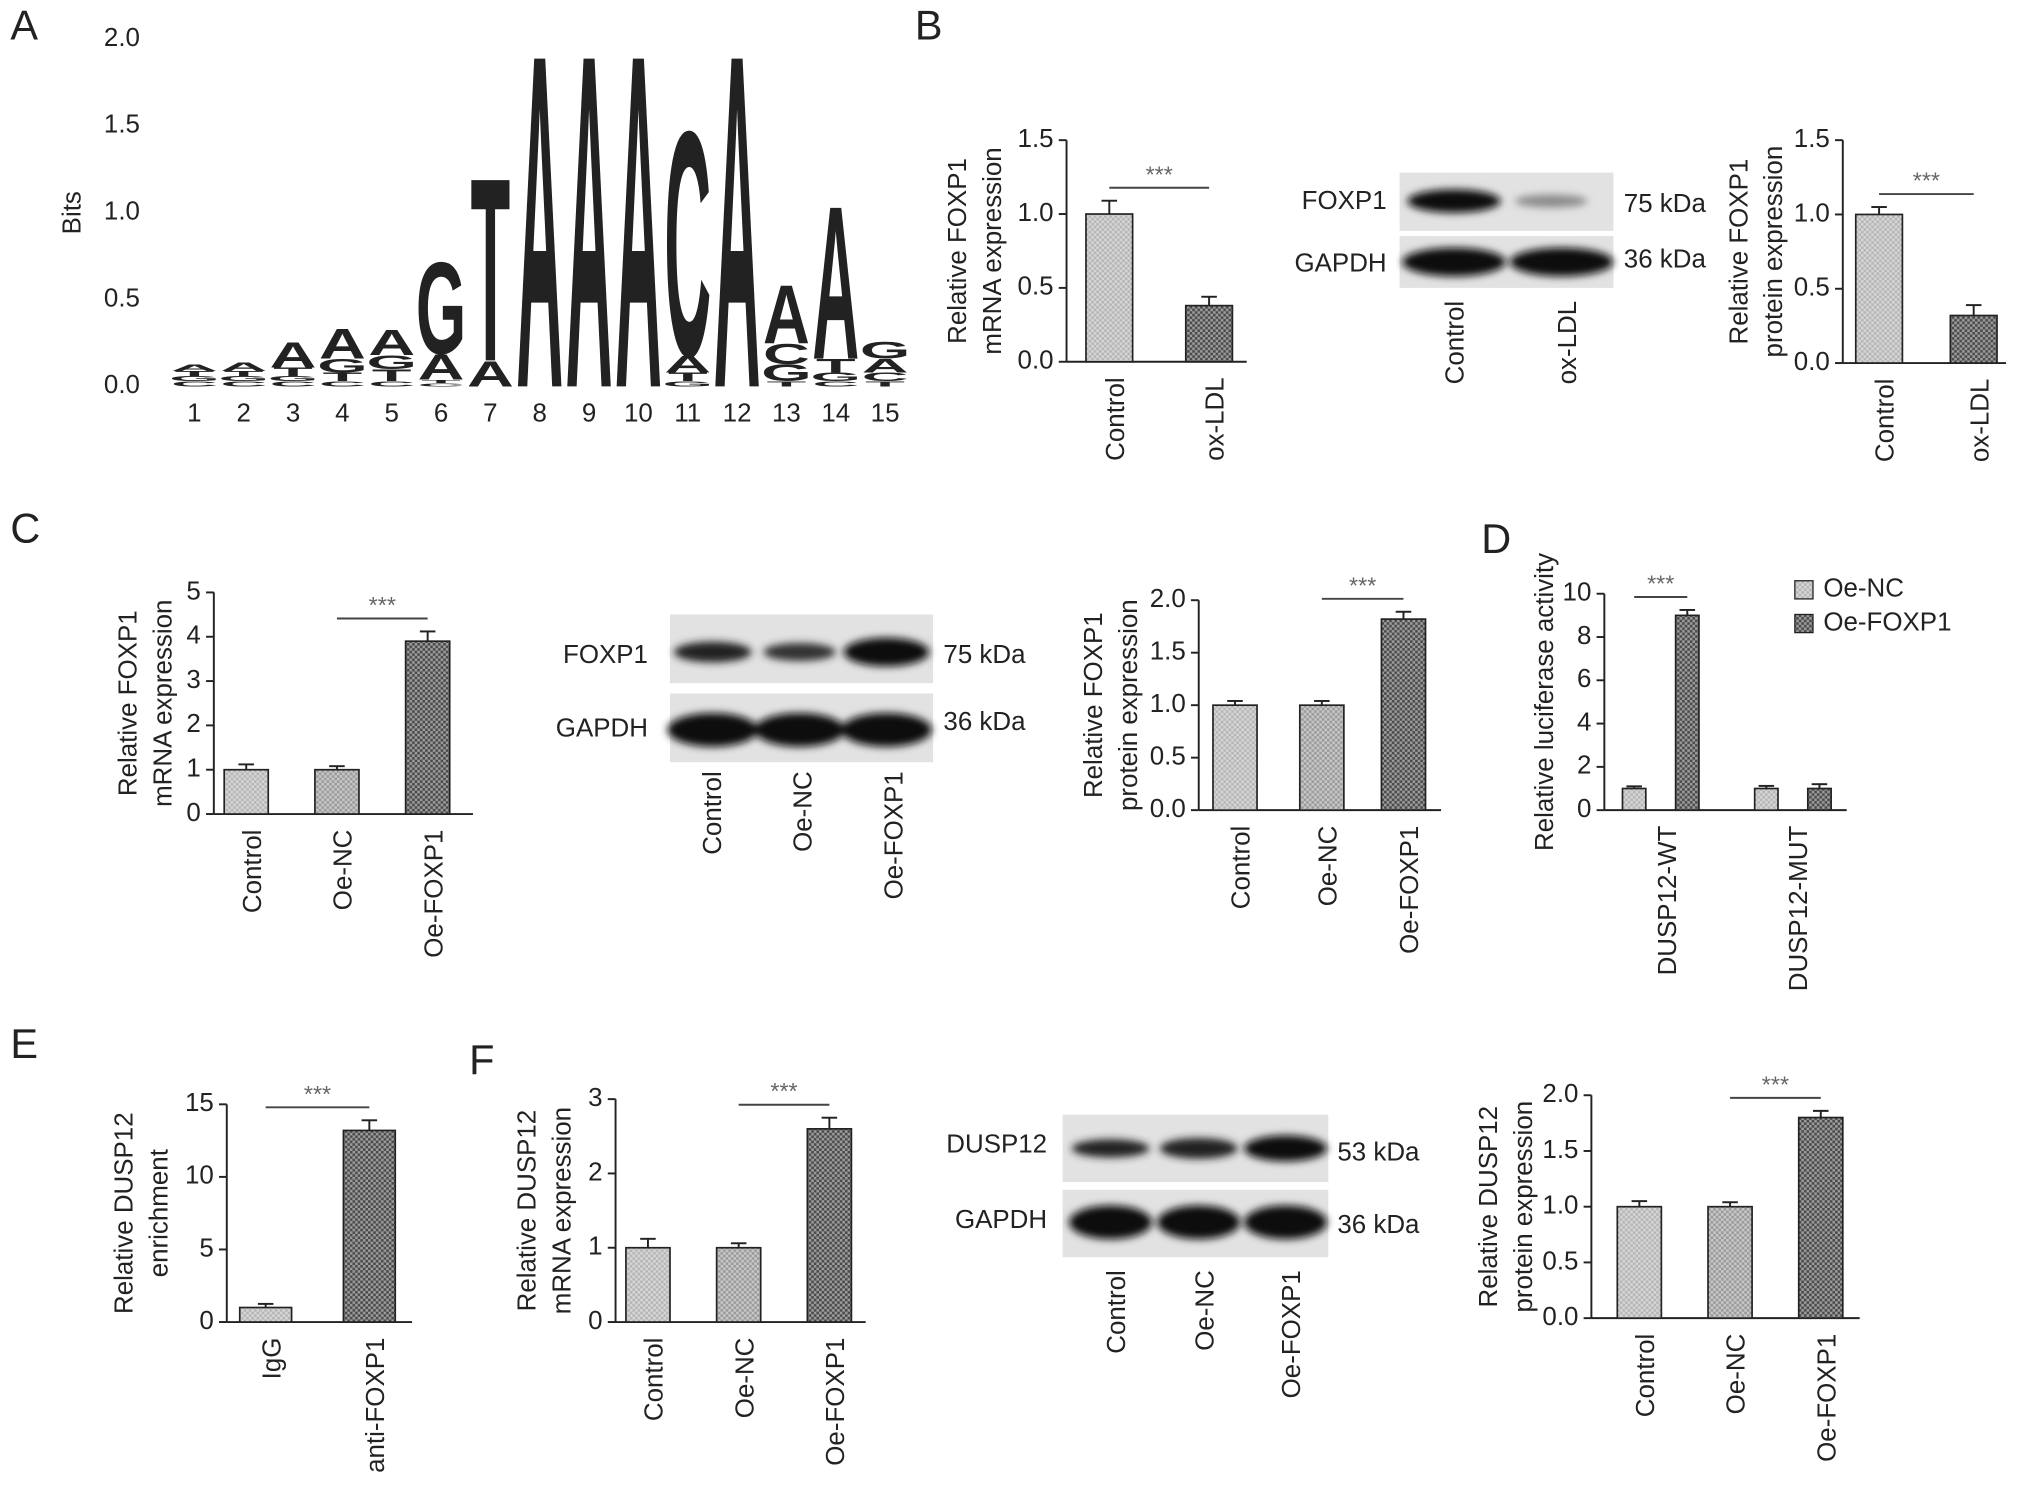 The image size is (2032, 1492). What do you see at coordinates (1668, 901) in the screenshot?
I see `x-tick-label: DUSP12-WT` at bounding box center [1668, 901].